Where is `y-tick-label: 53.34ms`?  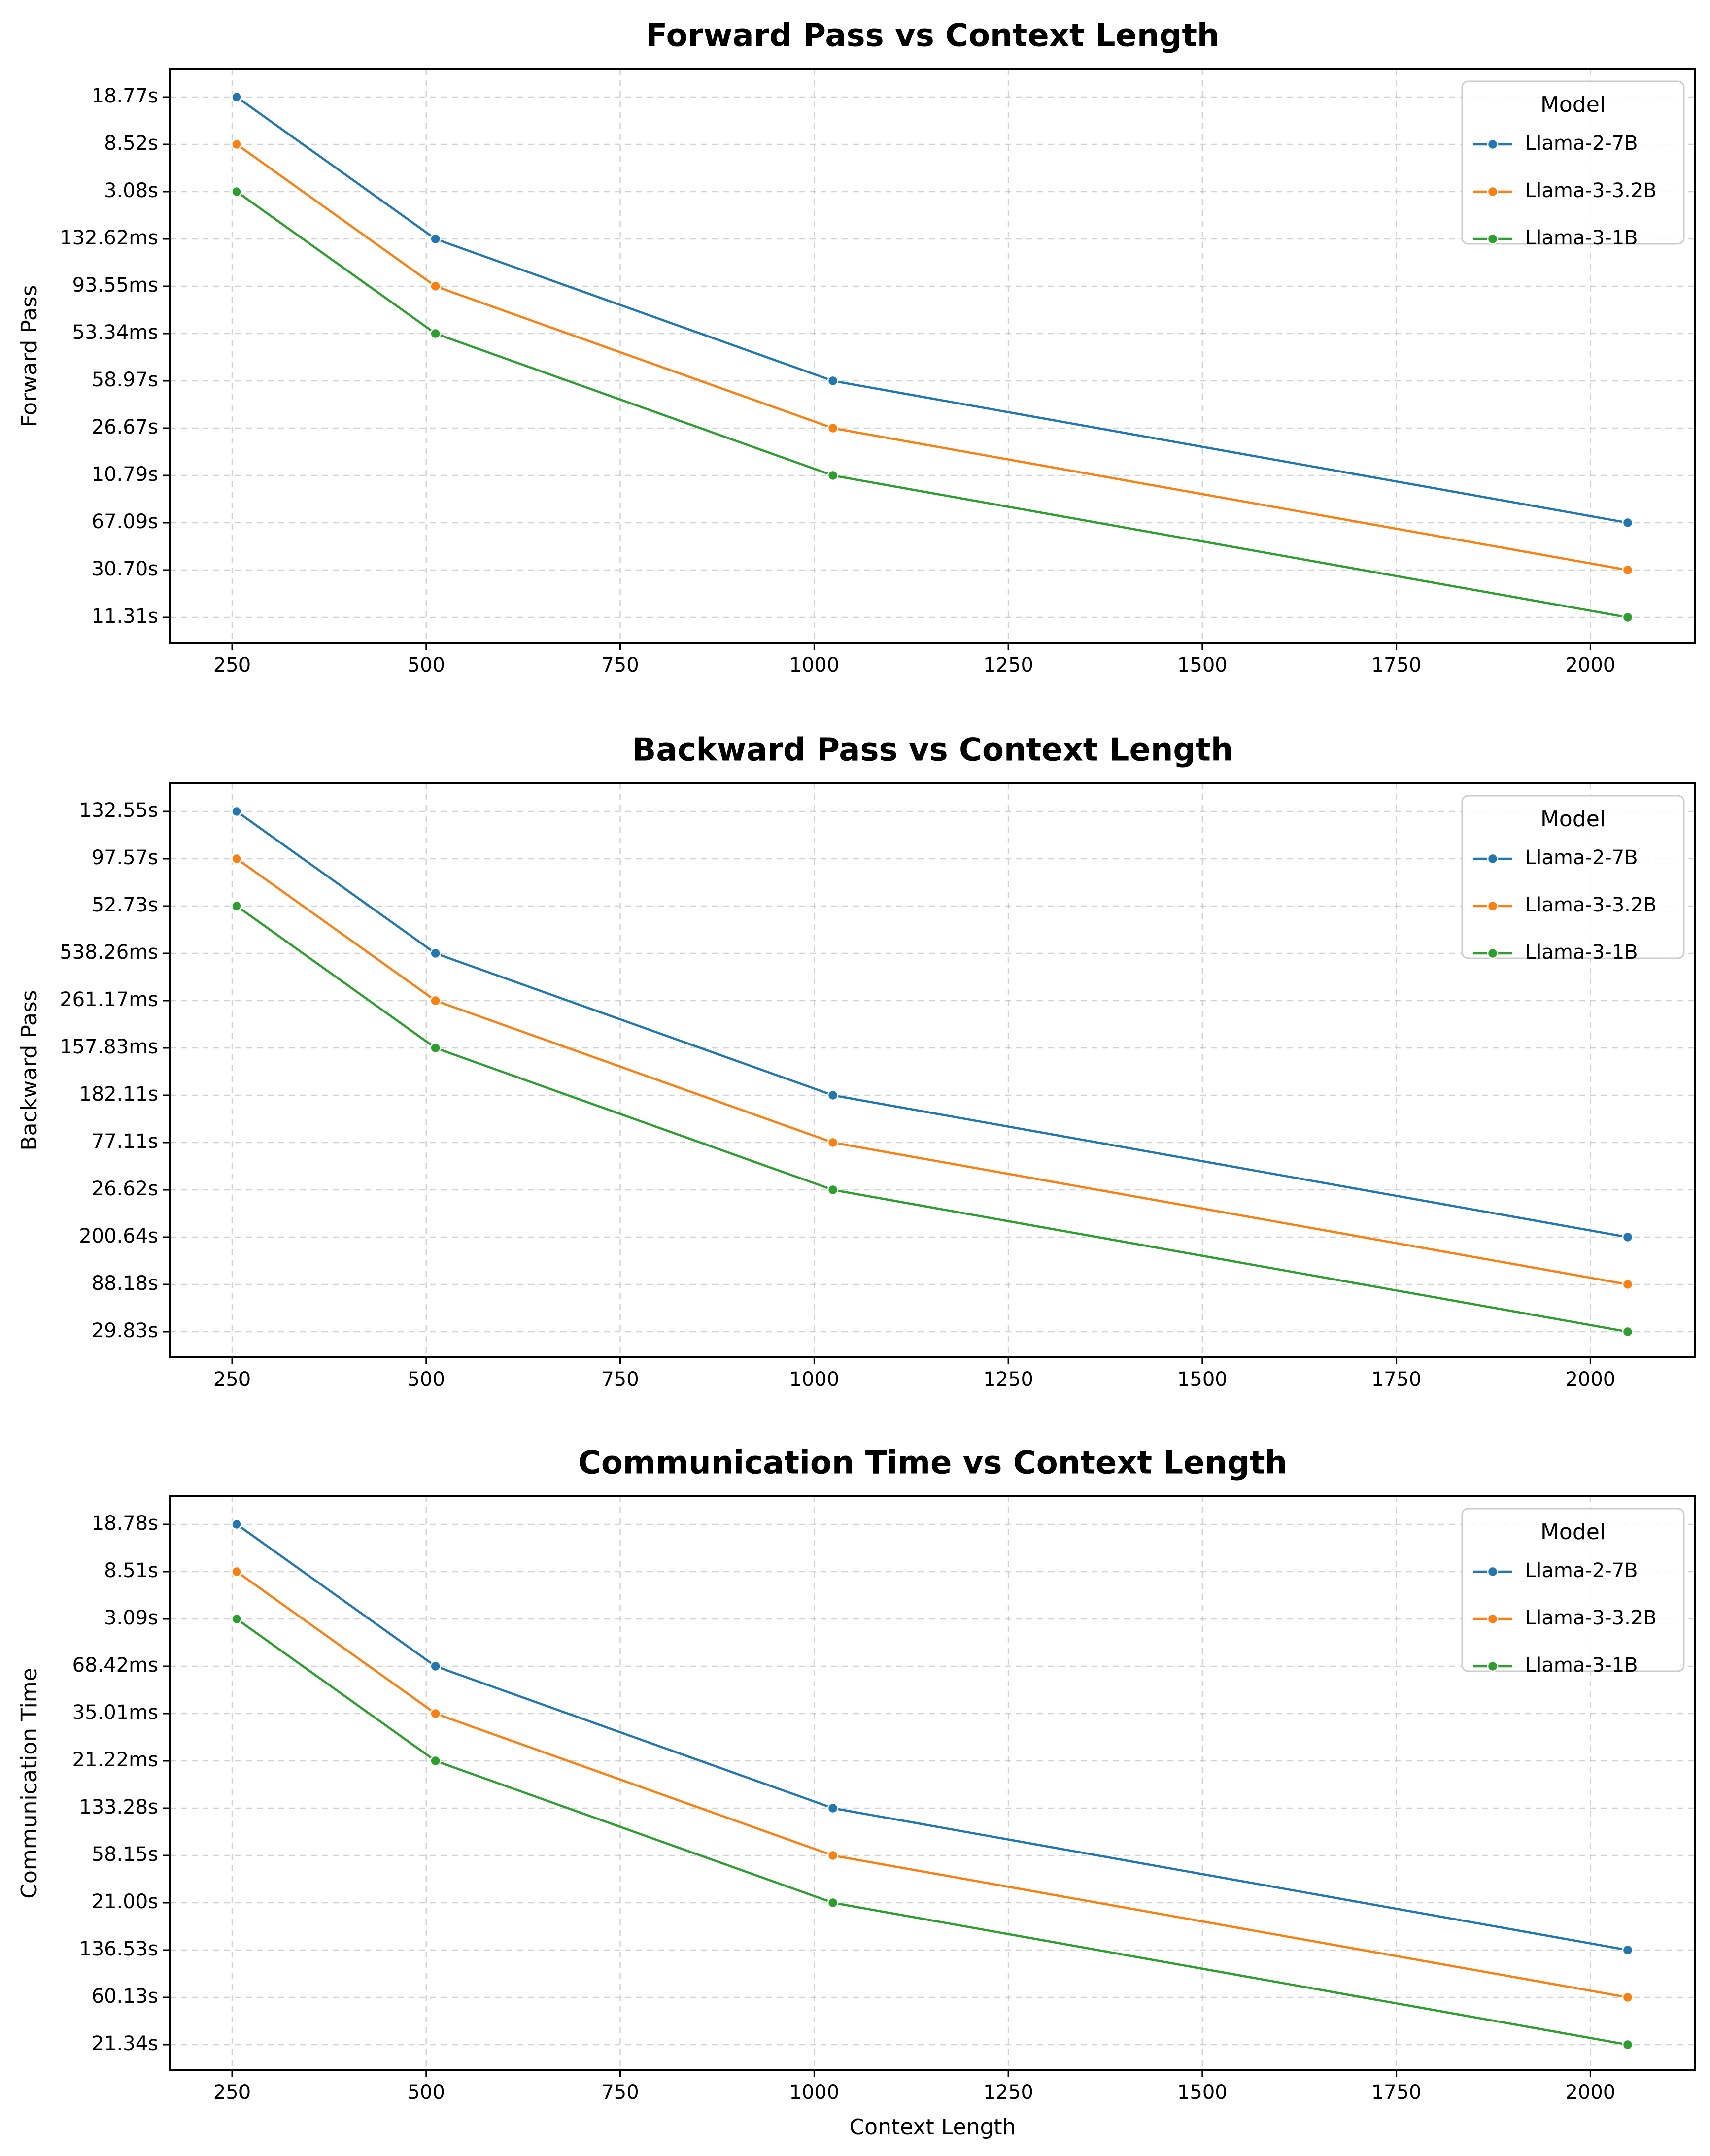 y-tick-label: 53.34ms is located at coordinates (115, 332).